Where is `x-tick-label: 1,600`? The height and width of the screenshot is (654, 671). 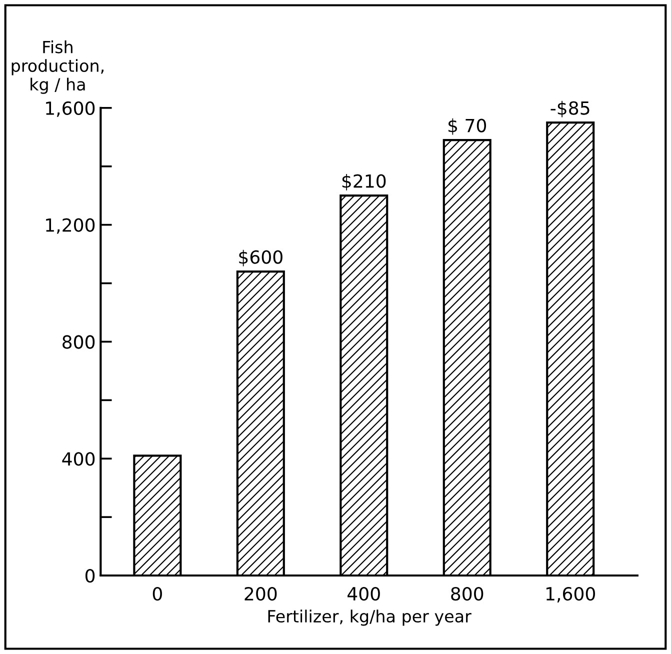
x-tick-label: 1,600 is located at coordinates (570, 594).